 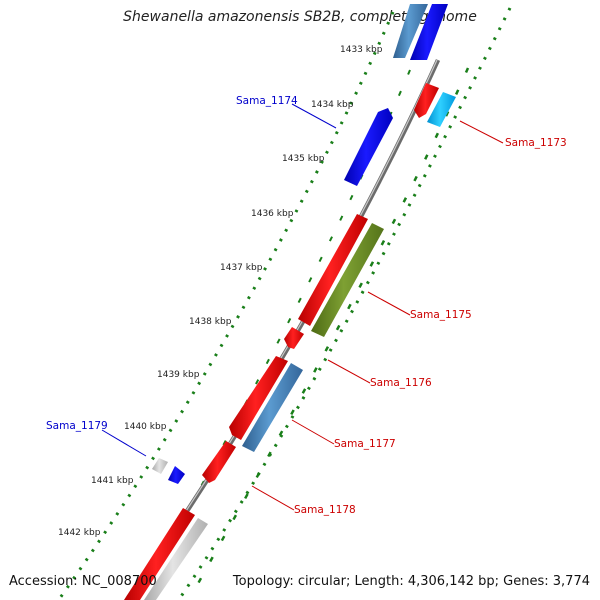 What do you see at coordinates (178, 375) in the screenshot?
I see `tick-label: 1439 kbp` at bounding box center [178, 375].